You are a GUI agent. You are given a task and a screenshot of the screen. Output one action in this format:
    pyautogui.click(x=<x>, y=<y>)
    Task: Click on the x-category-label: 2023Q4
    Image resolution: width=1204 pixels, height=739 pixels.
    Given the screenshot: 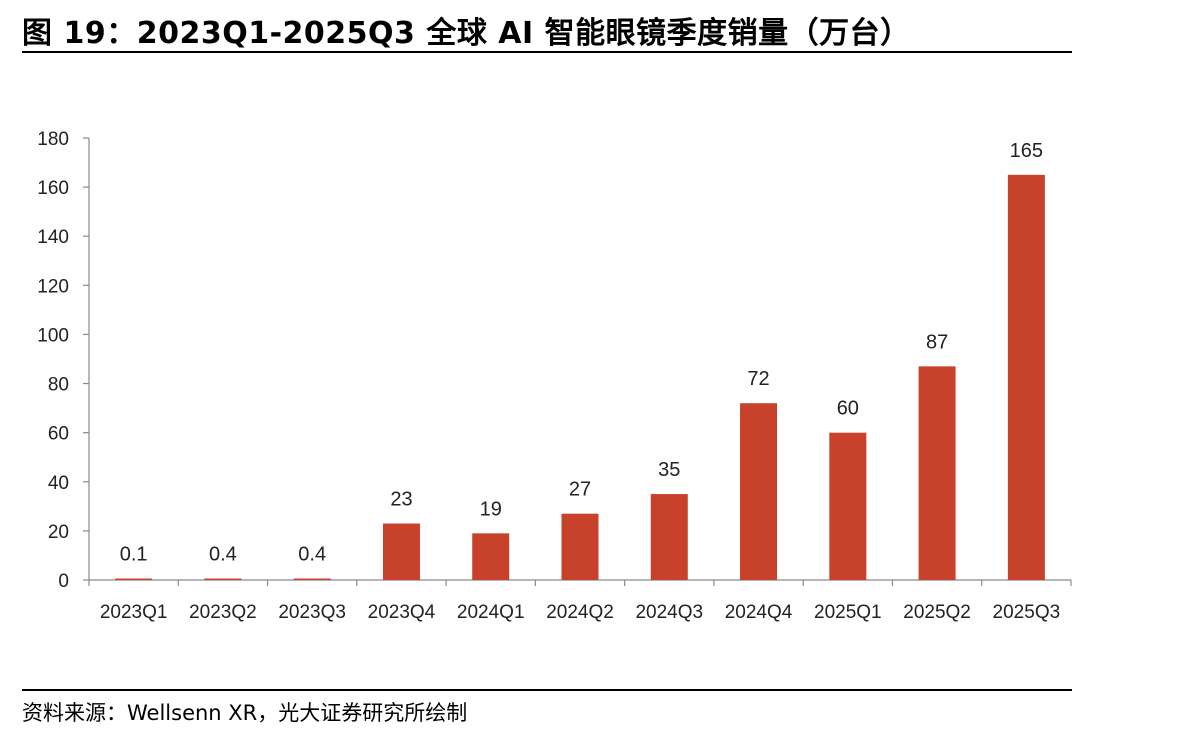 What is the action you would take?
    pyautogui.click(x=402, y=612)
    